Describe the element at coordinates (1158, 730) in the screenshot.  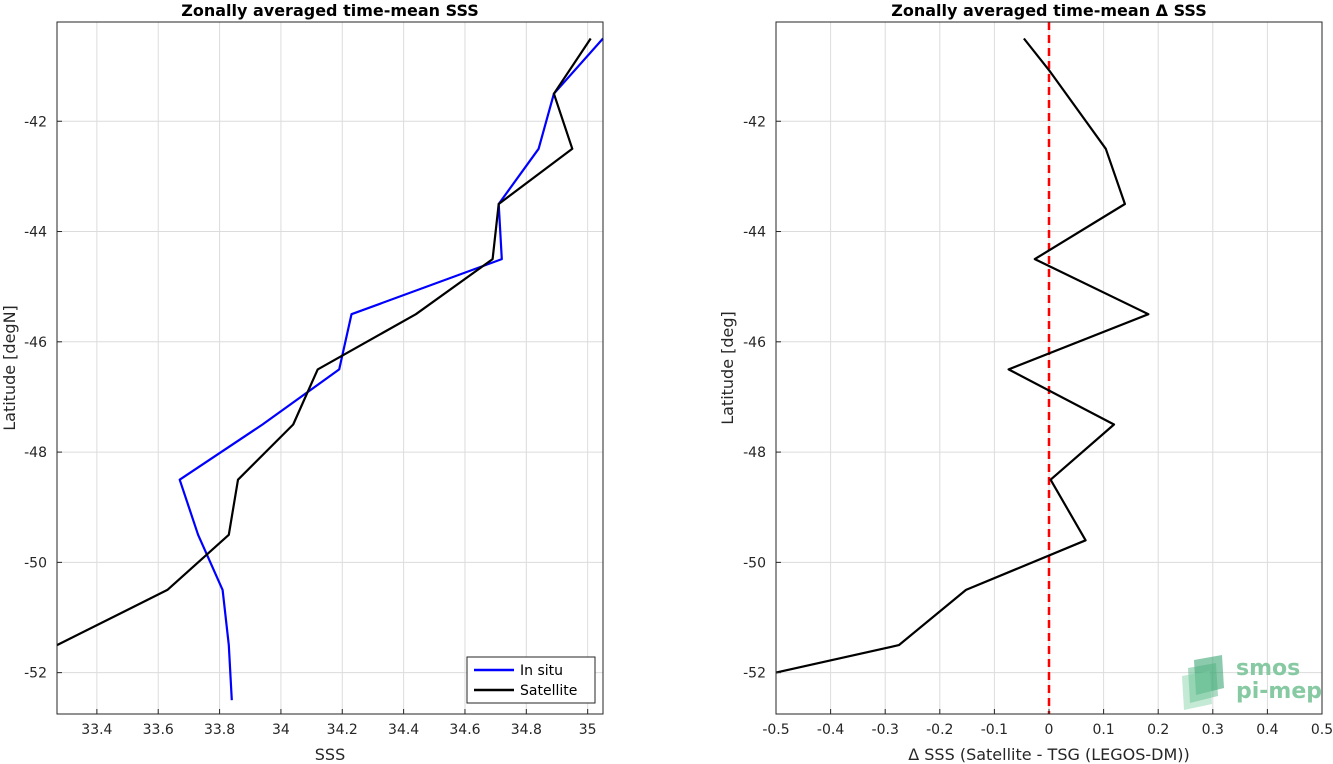
I see `x-tick-label: 0.2` at that location.